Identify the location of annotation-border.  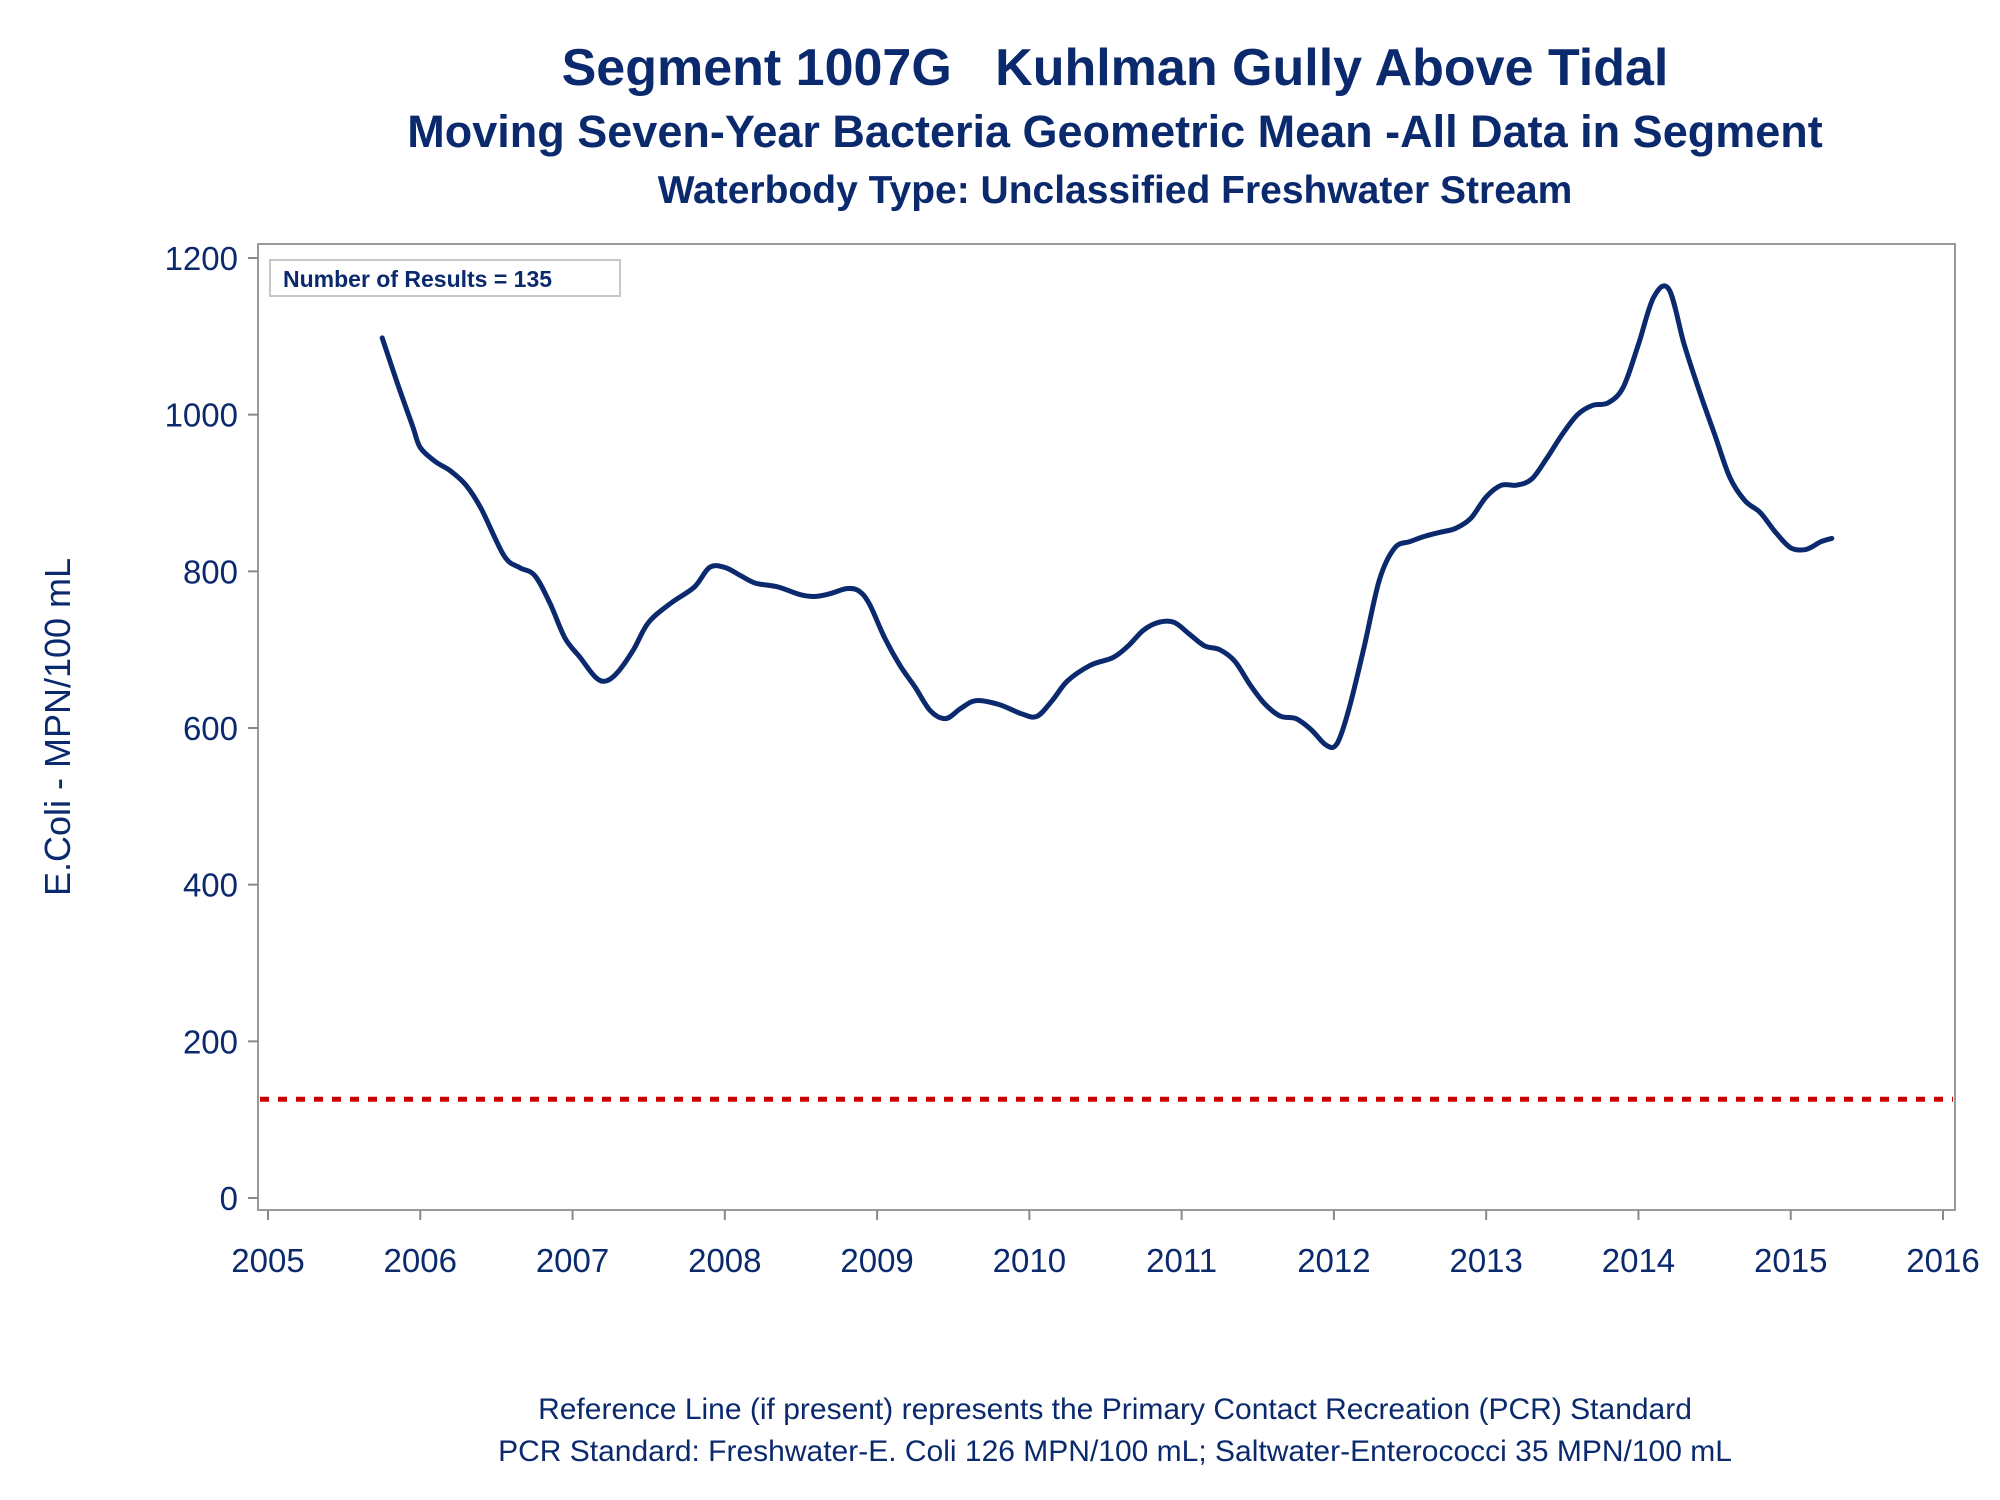
(445, 278).